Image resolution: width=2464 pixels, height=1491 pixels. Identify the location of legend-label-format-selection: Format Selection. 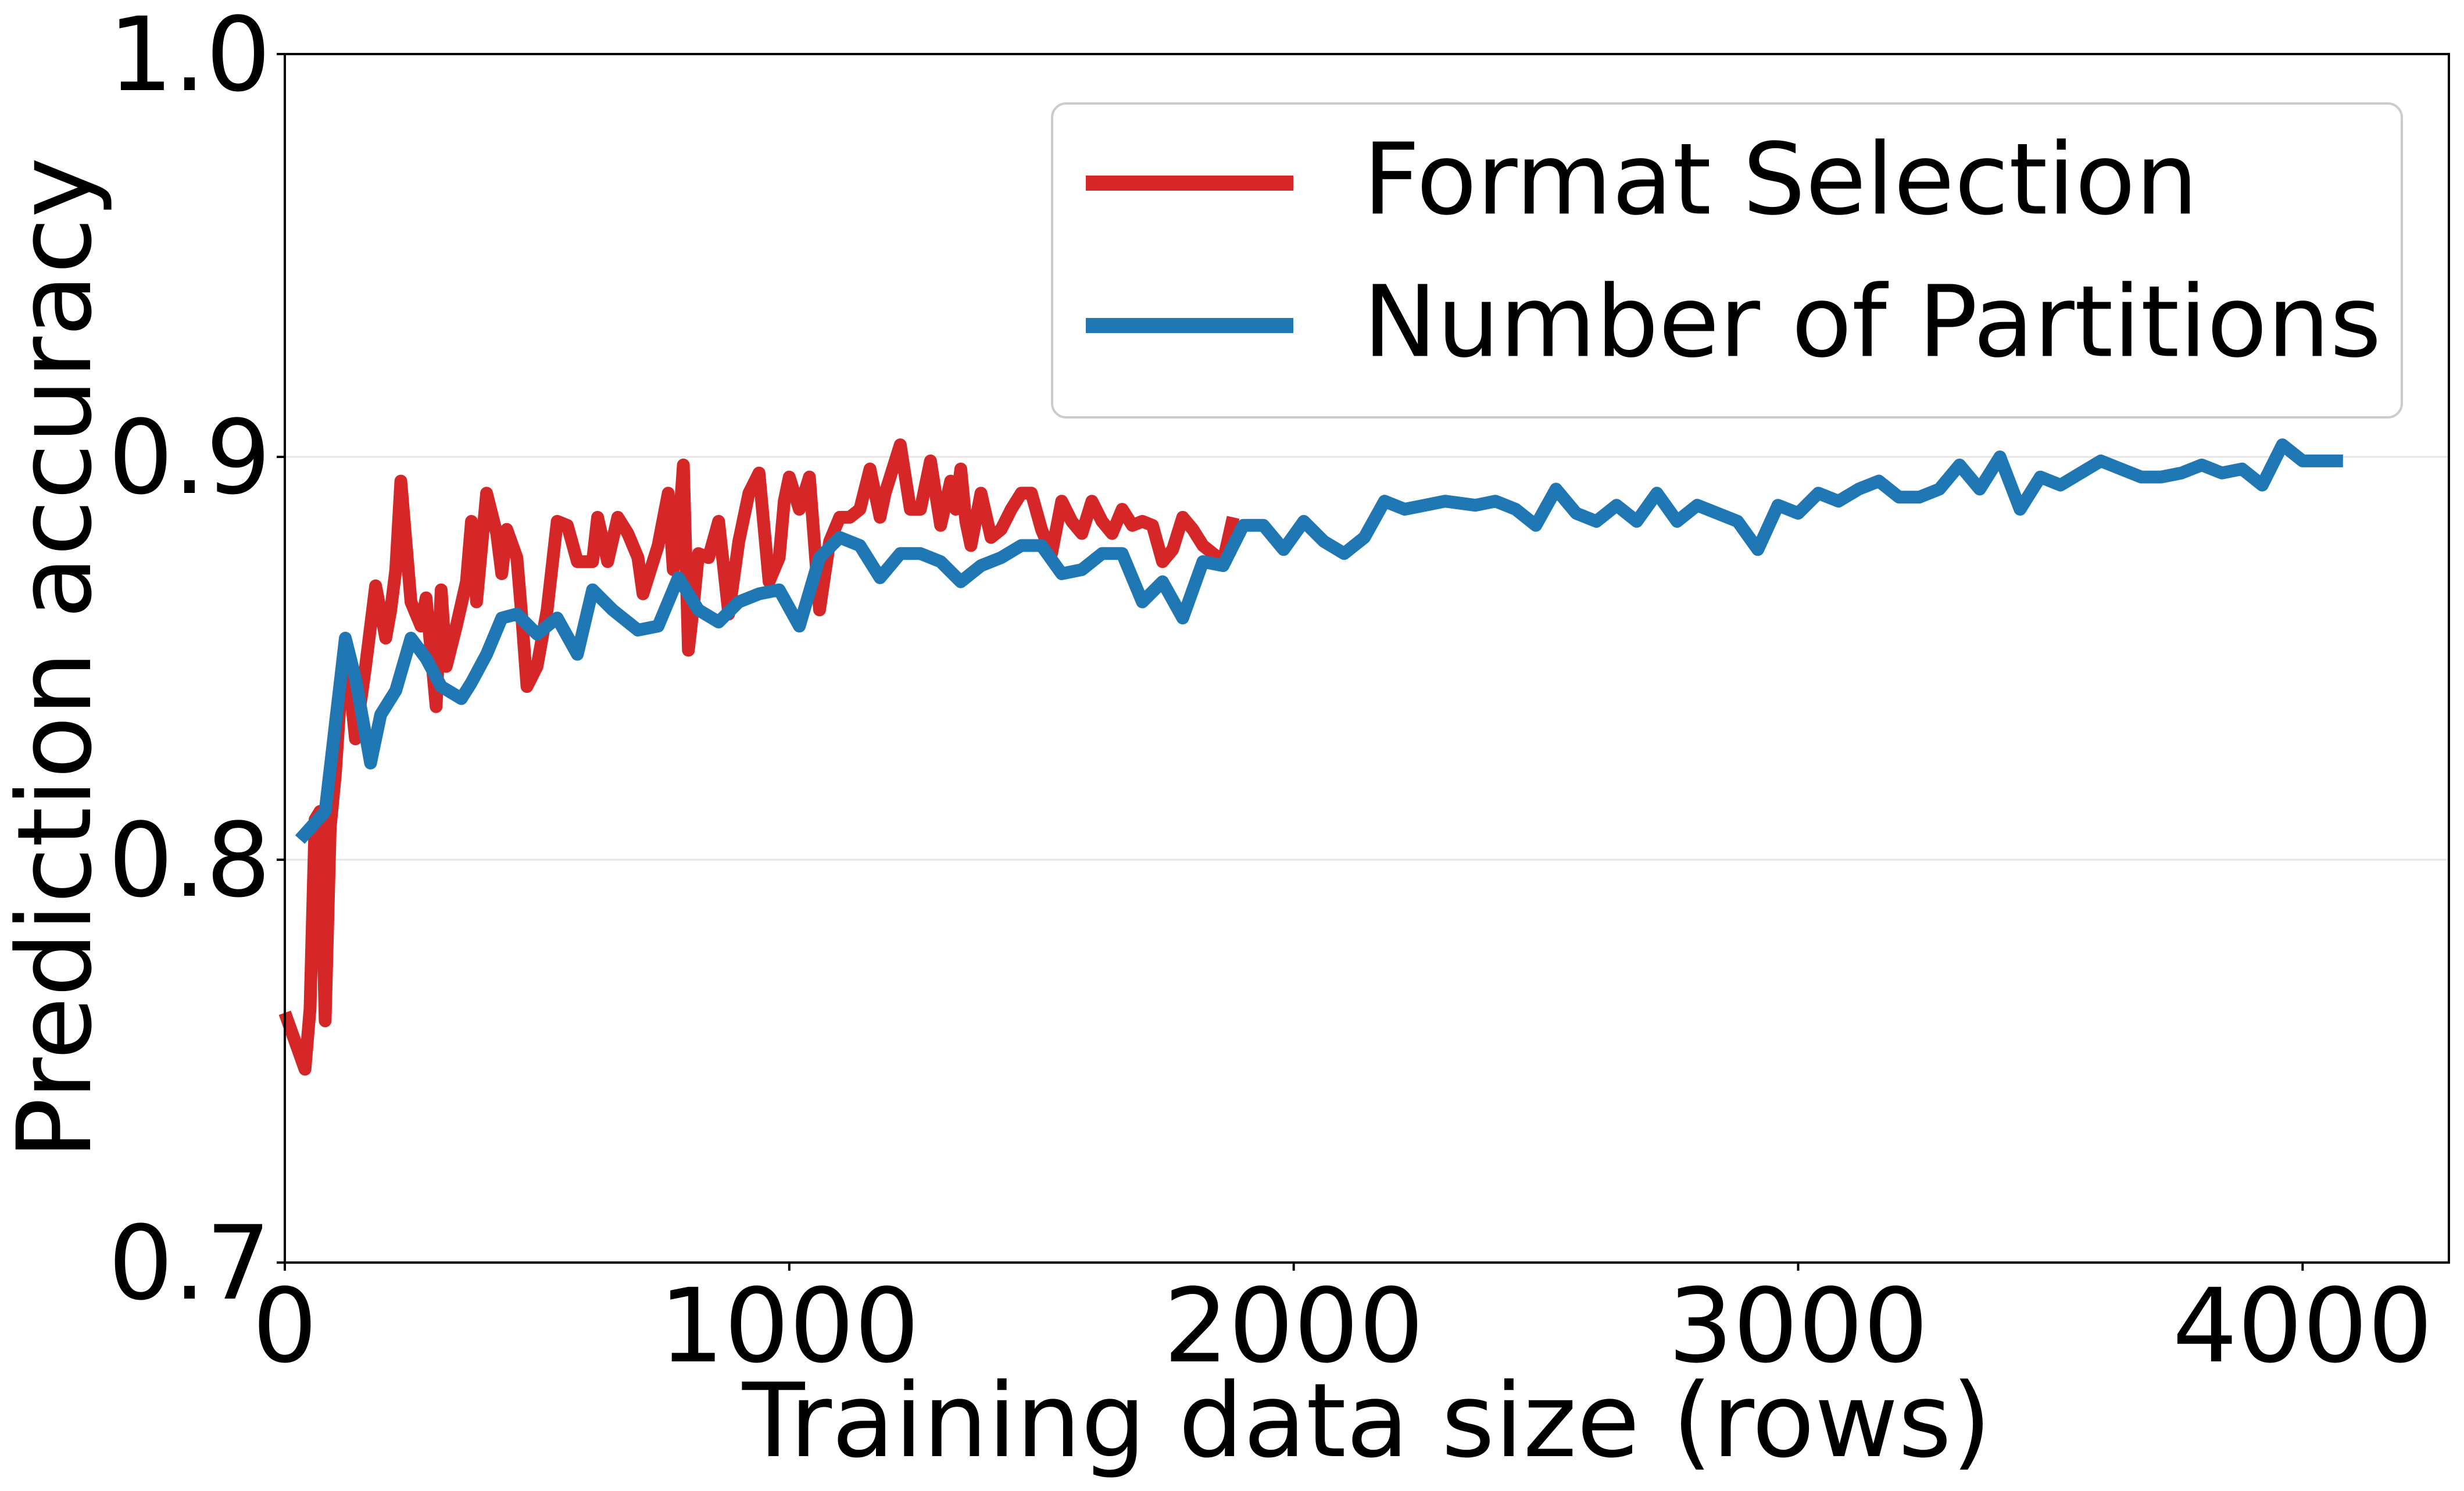
(1781, 179).